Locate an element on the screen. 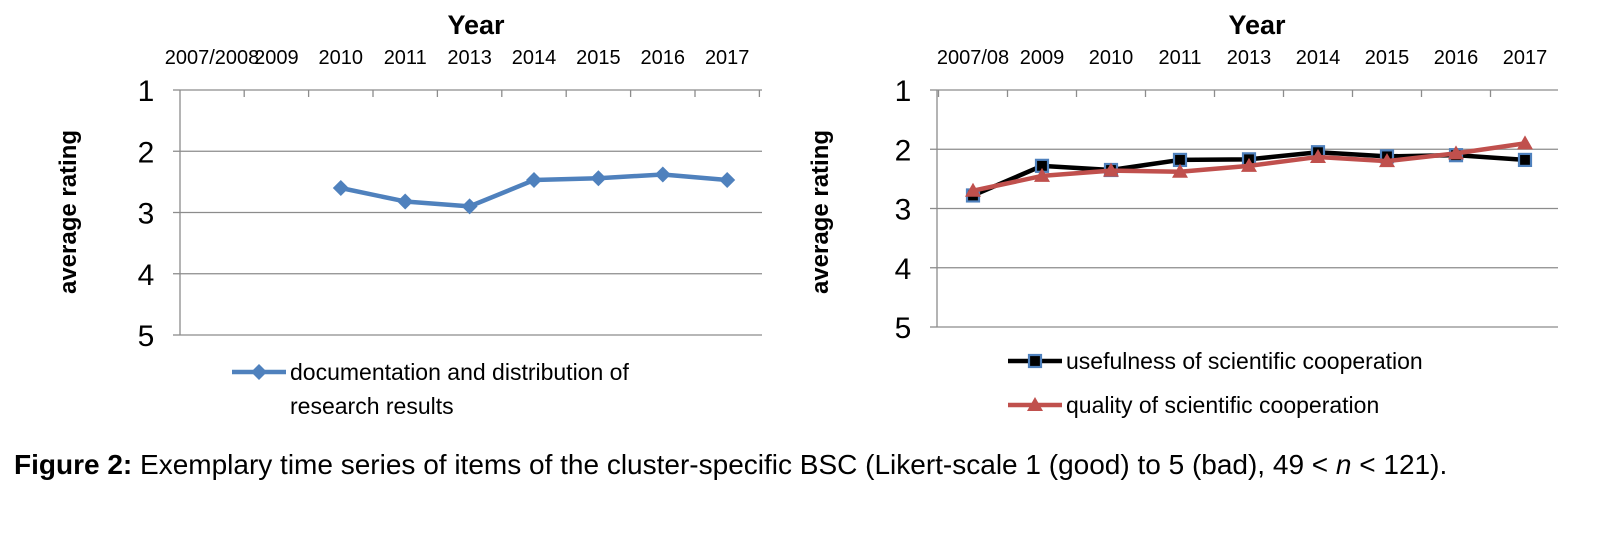  x-tick-label: 2007/08 is located at coordinates (973, 58).